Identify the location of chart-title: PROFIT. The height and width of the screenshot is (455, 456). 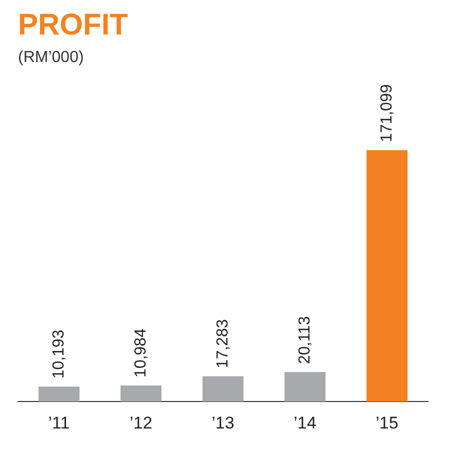
(73, 25).